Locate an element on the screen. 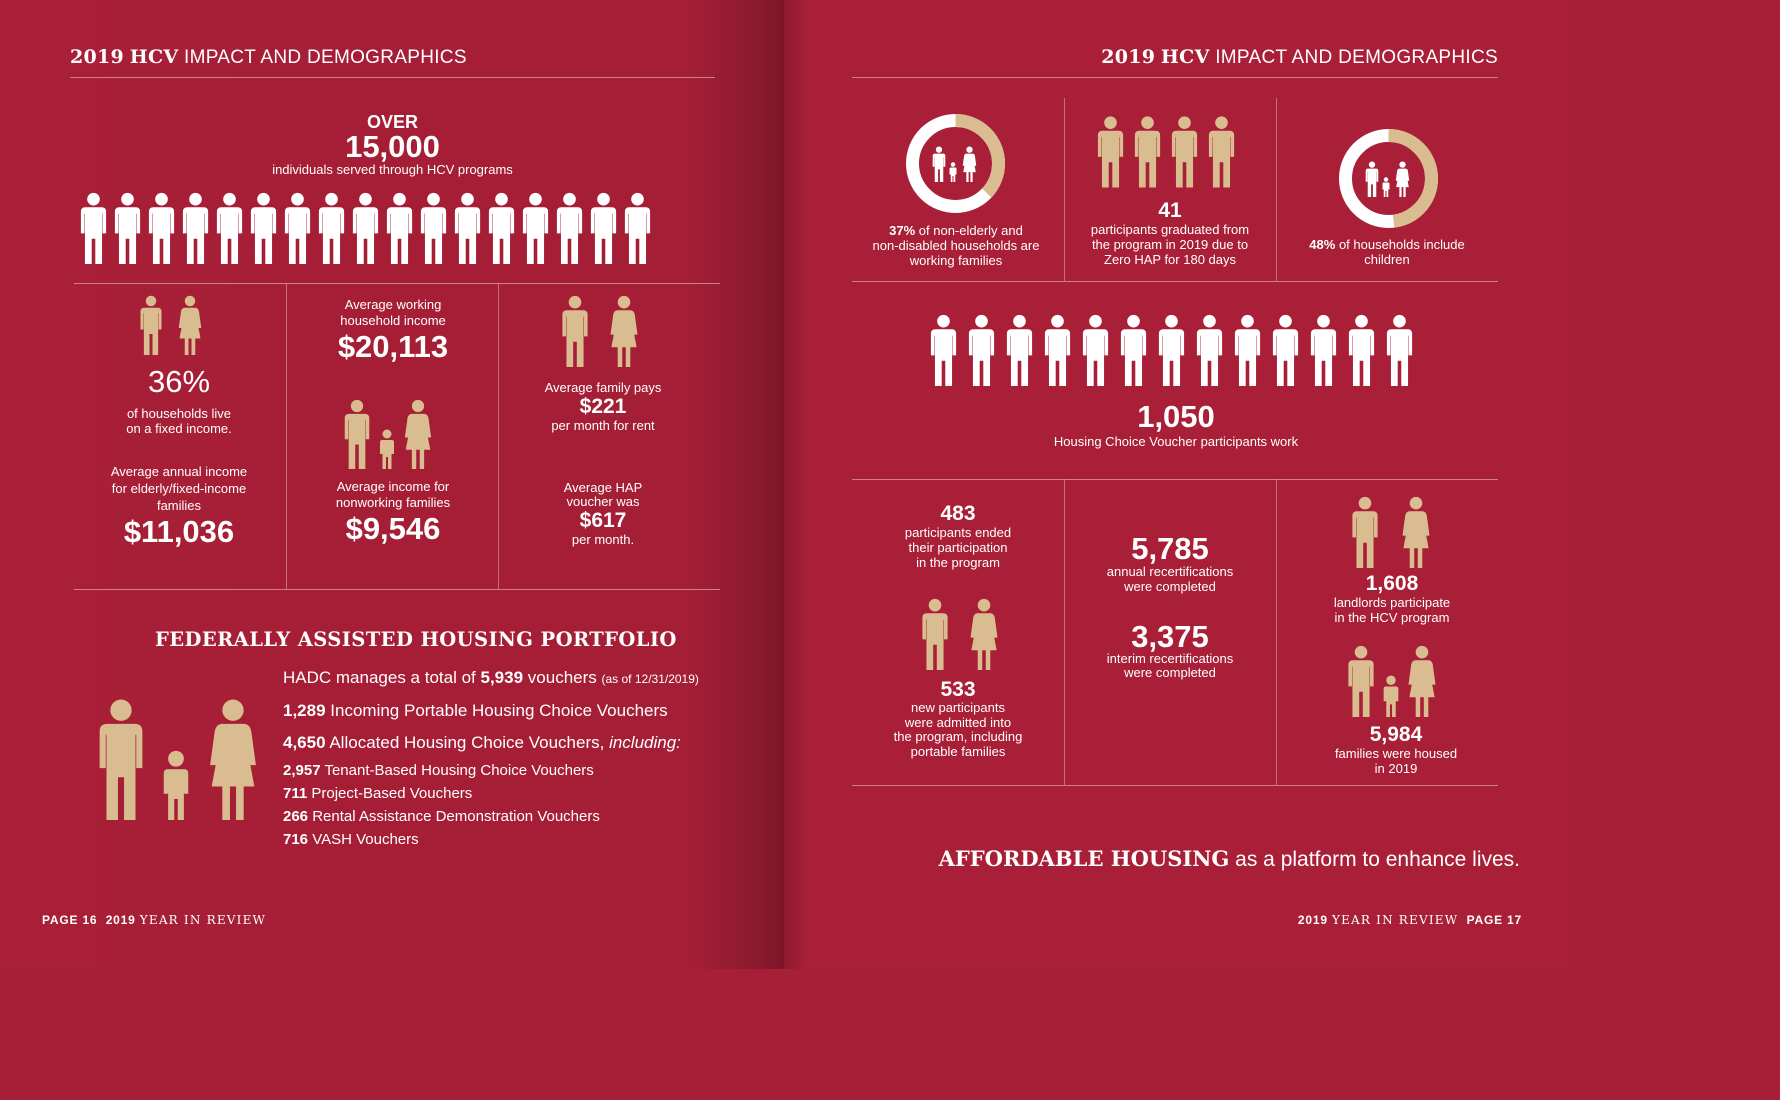 The image size is (1780, 1100). right-page-header: 2019 HCV IMPACT AND DEMOGRAPHICS is located at coordinates (1299, 57).